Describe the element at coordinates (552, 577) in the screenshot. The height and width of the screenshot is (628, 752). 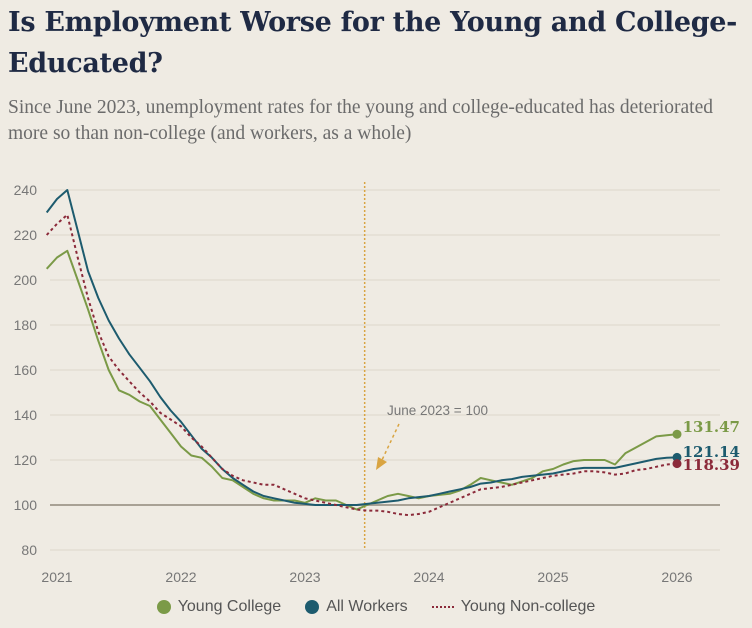
I see `x-tick-label: 2025` at that location.